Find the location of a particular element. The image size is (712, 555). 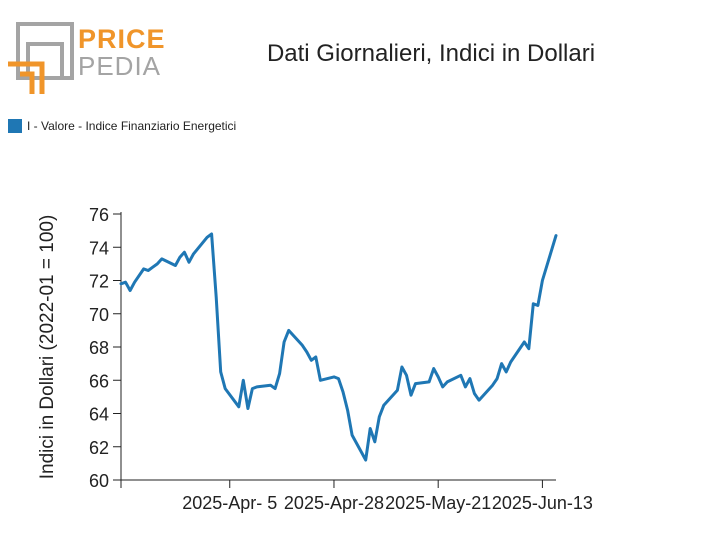

y-tick-label: 72 is located at coordinates (99, 282).